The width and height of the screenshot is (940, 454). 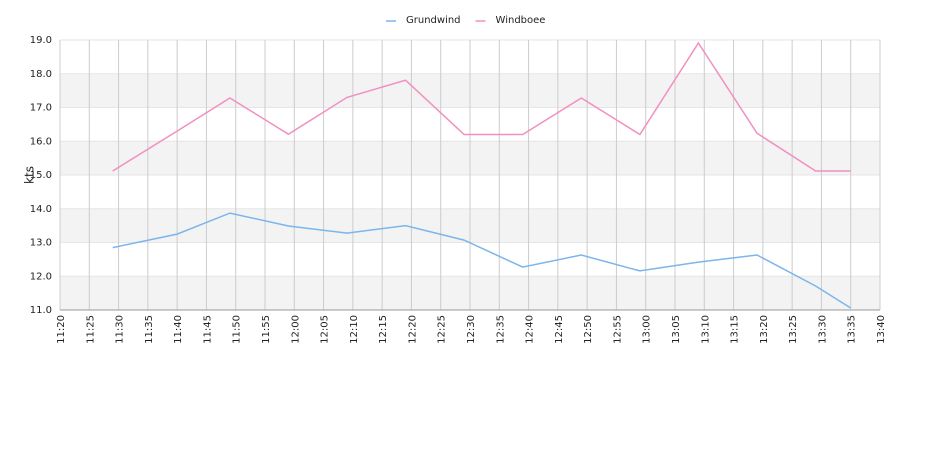 I want to click on y-tick-label: 12.0, so click(x=41, y=276).